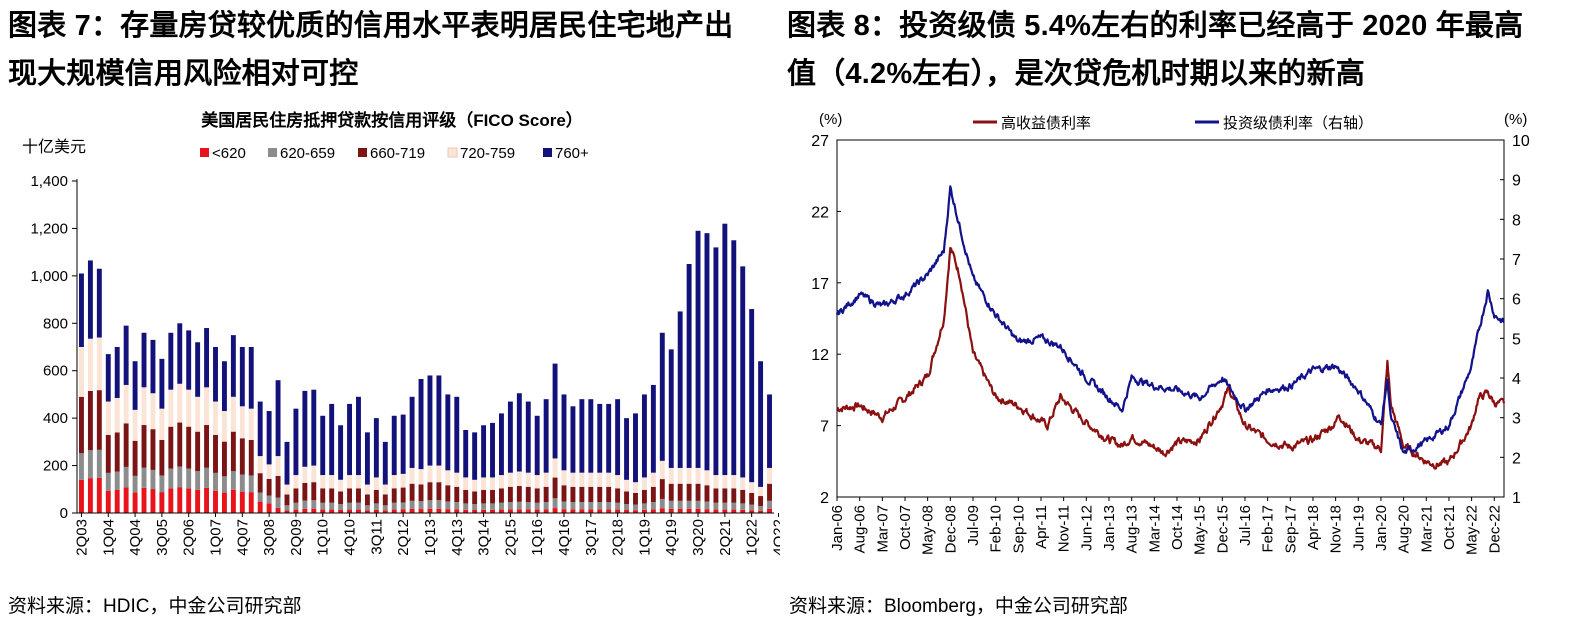 The image size is (1574, 628). What do you see at coordinates (135, 537) in the screenshot?
I see `x-tick-label: 4Q04` at bounding box center [135, 537].